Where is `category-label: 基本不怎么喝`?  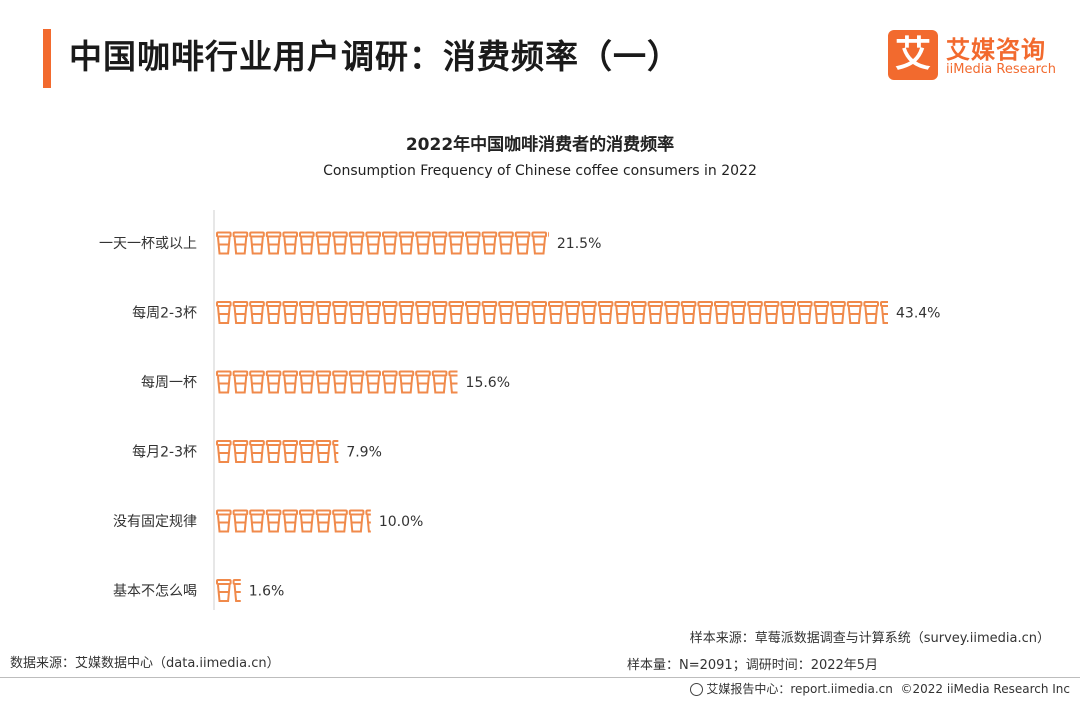
category-label: 基本不怎么喝 is located at coordinates (155, 591).